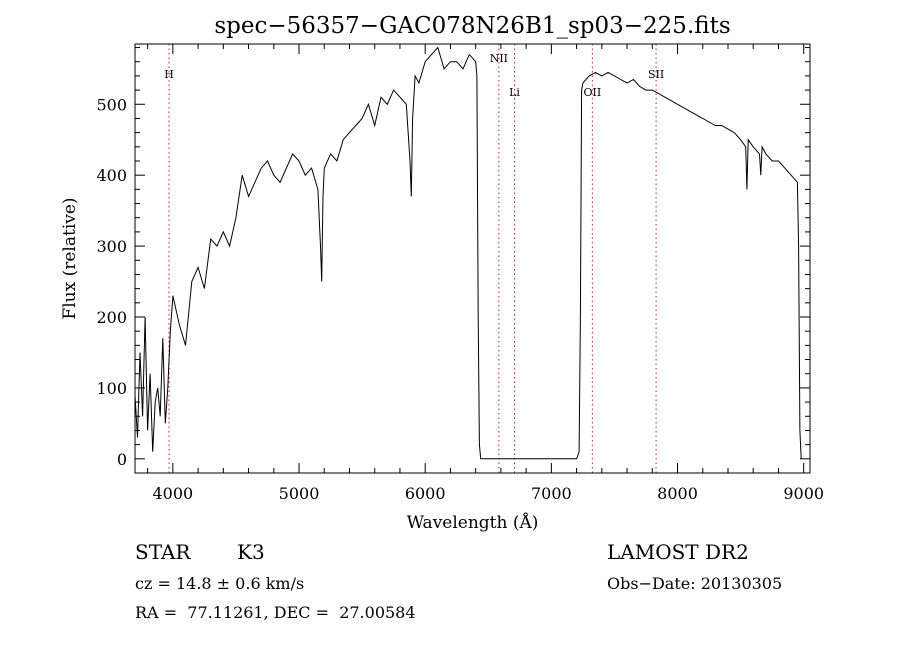 The width and height of the screenshot is (900, 654). I want to click on object-class: STAR, so click(163, 552).